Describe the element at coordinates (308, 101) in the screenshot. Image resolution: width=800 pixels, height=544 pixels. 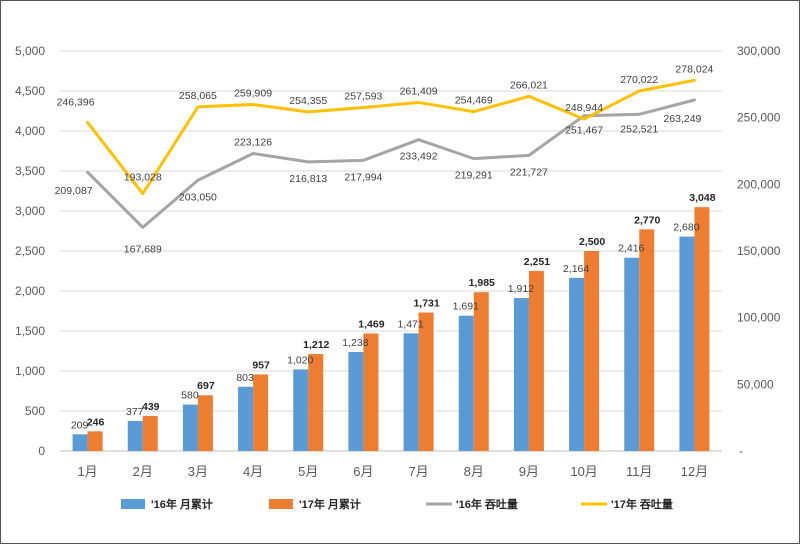
I see `line-17-label: 254,355` at that location.